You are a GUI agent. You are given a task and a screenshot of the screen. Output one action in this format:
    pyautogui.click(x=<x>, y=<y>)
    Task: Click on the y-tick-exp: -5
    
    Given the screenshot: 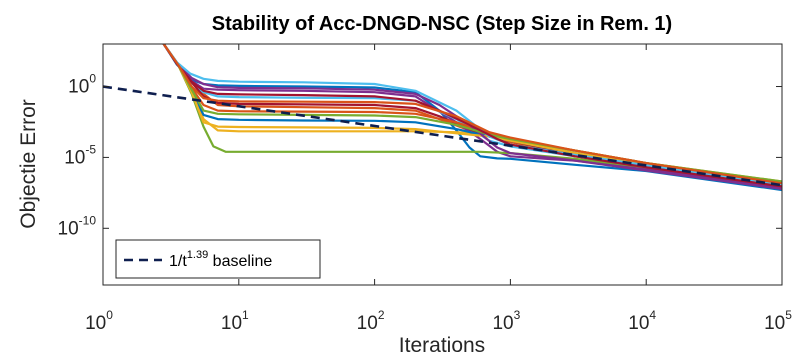 What is the action you would take?
    pyautogui.click(x=90, y=149)
    